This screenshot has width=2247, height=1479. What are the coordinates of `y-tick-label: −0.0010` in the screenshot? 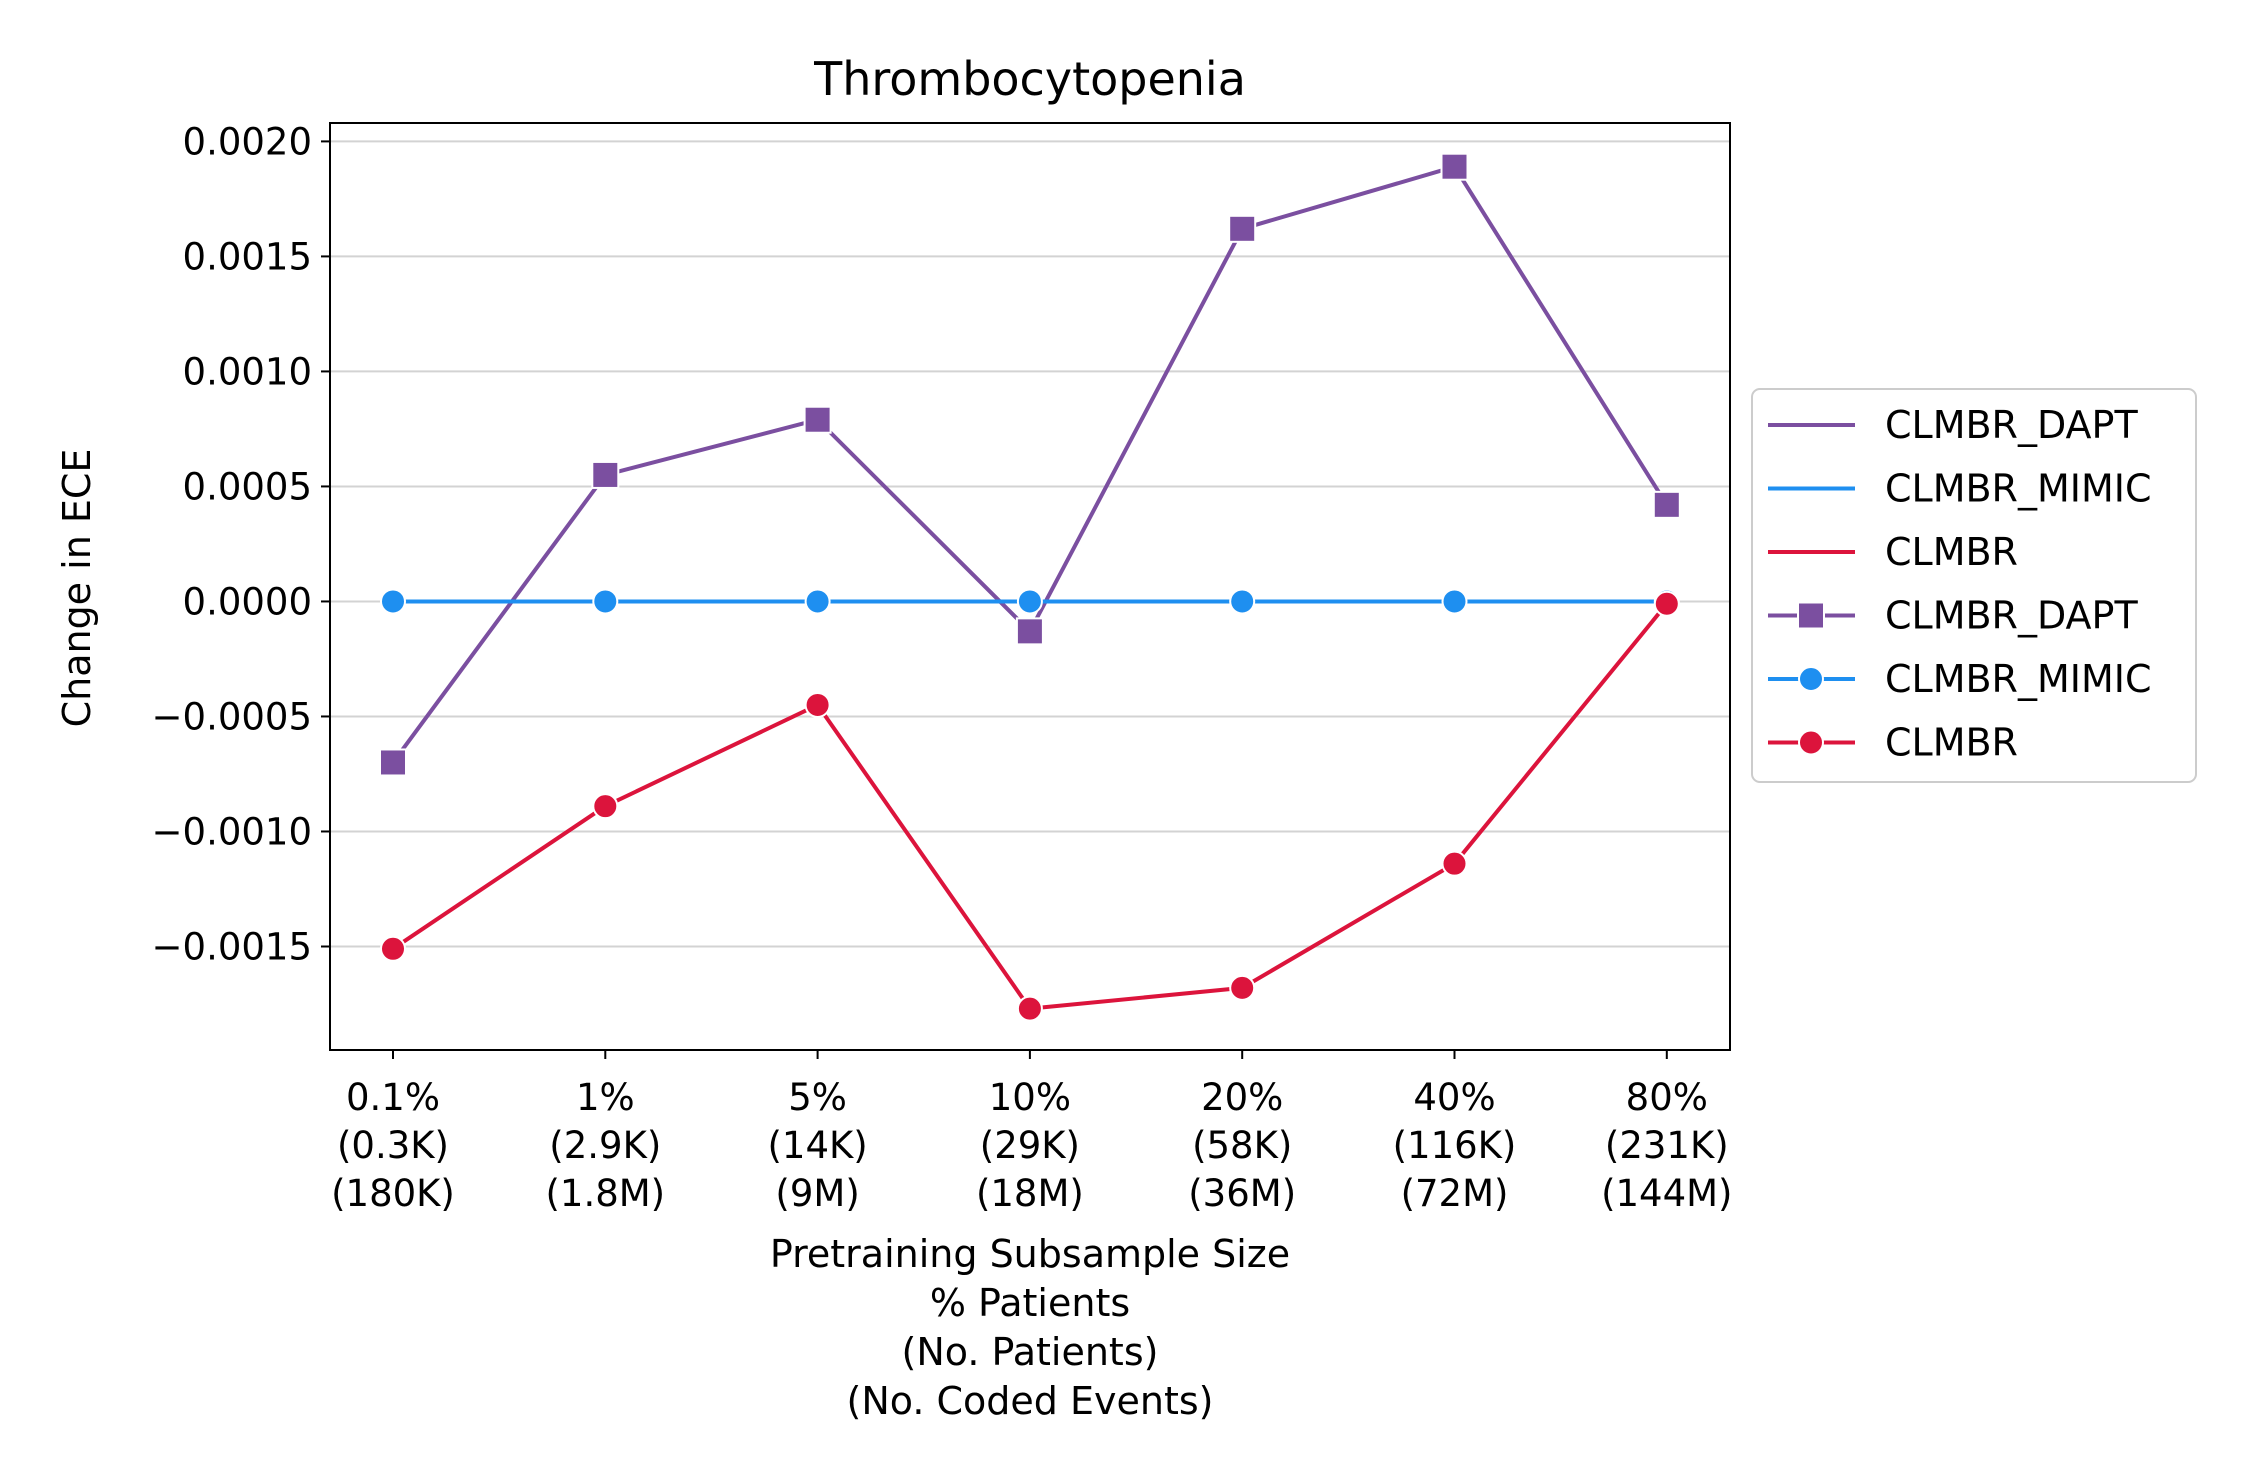 It's located at (232, 831).